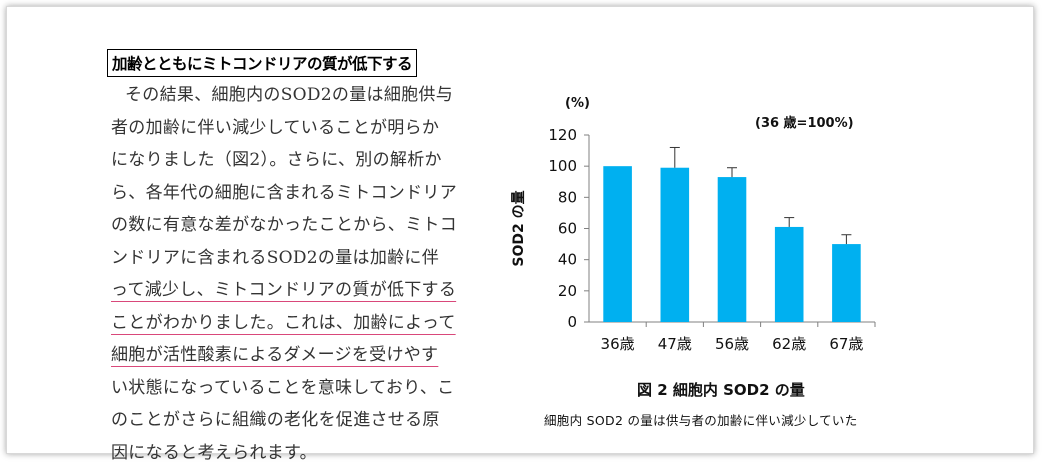 The height and width of the screenshot is (469, 1042). I want to click on figure-subcaption: 細胞内 SOD2 の量は供与者の加齢に伴い減少していた, so click(701, 419).